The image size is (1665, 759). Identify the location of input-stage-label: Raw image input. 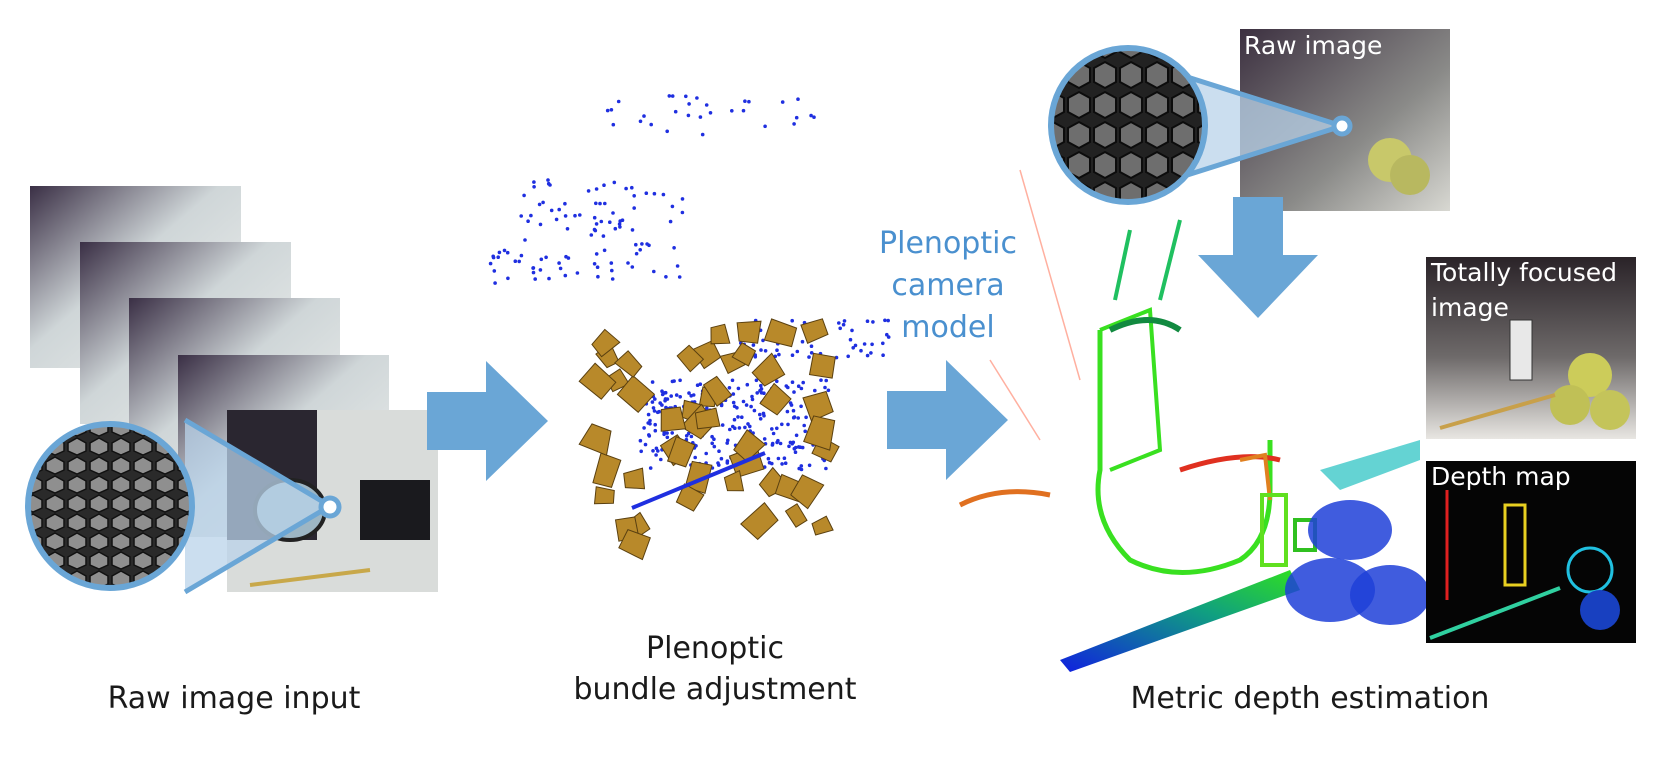
(234, 698).